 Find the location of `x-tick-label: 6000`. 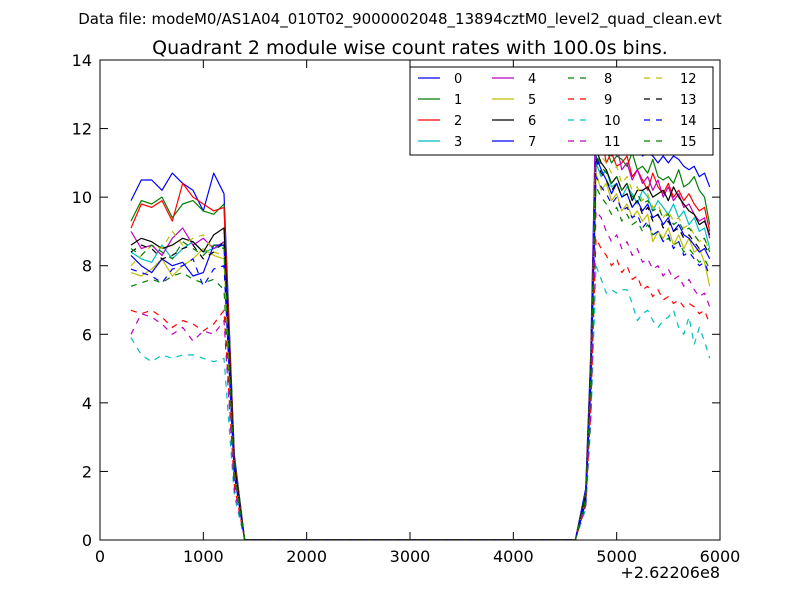

x-tick-label: 6000 is located at coordinates (720, 556).